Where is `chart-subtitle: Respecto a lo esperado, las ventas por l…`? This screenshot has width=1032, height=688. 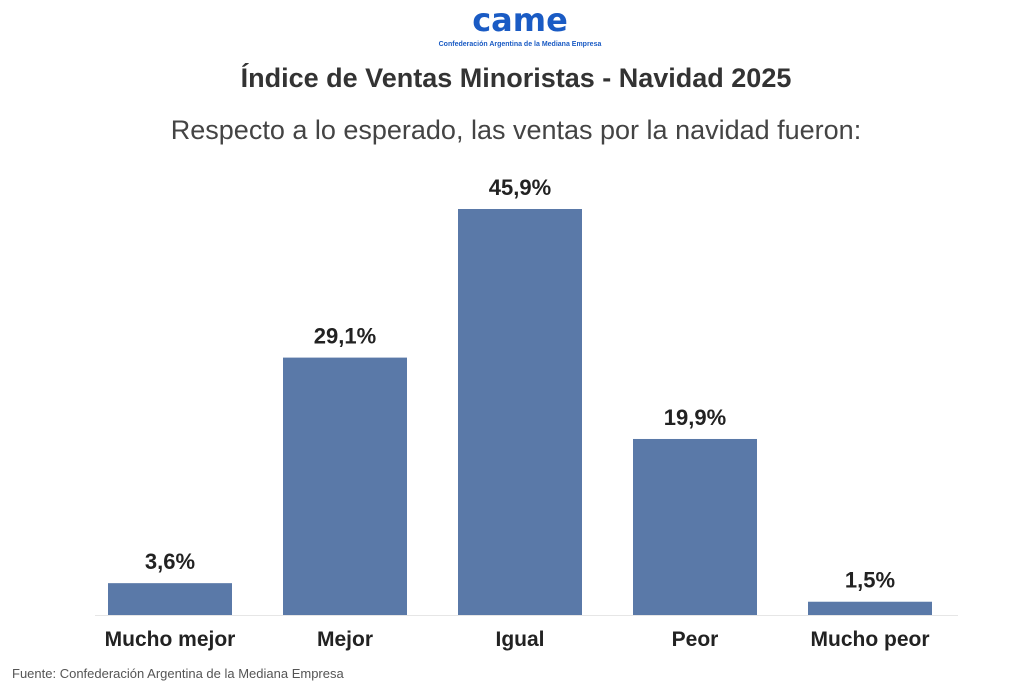 chart-subtitle: Respecto a lo esperado, las ventas por l… is located at coordinates (516, 130).